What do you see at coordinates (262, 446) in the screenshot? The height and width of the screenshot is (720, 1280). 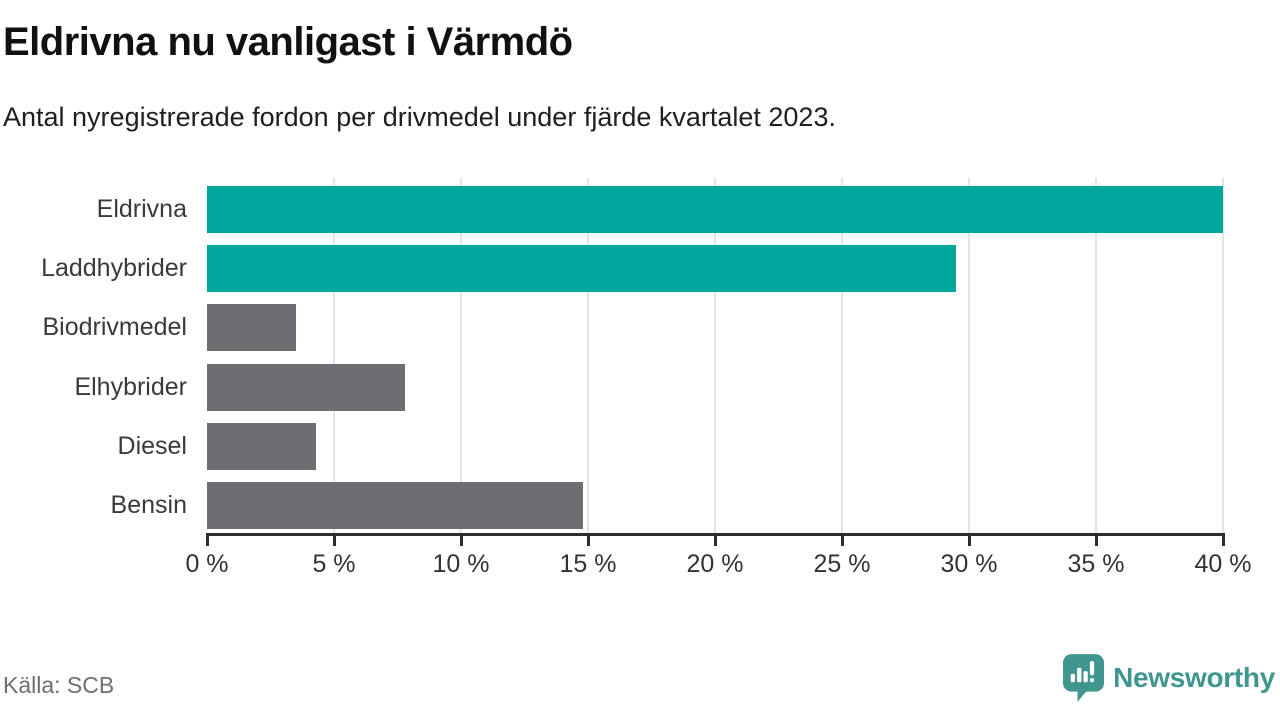 I see `bar-diesel` at bounding box center [262, 446].